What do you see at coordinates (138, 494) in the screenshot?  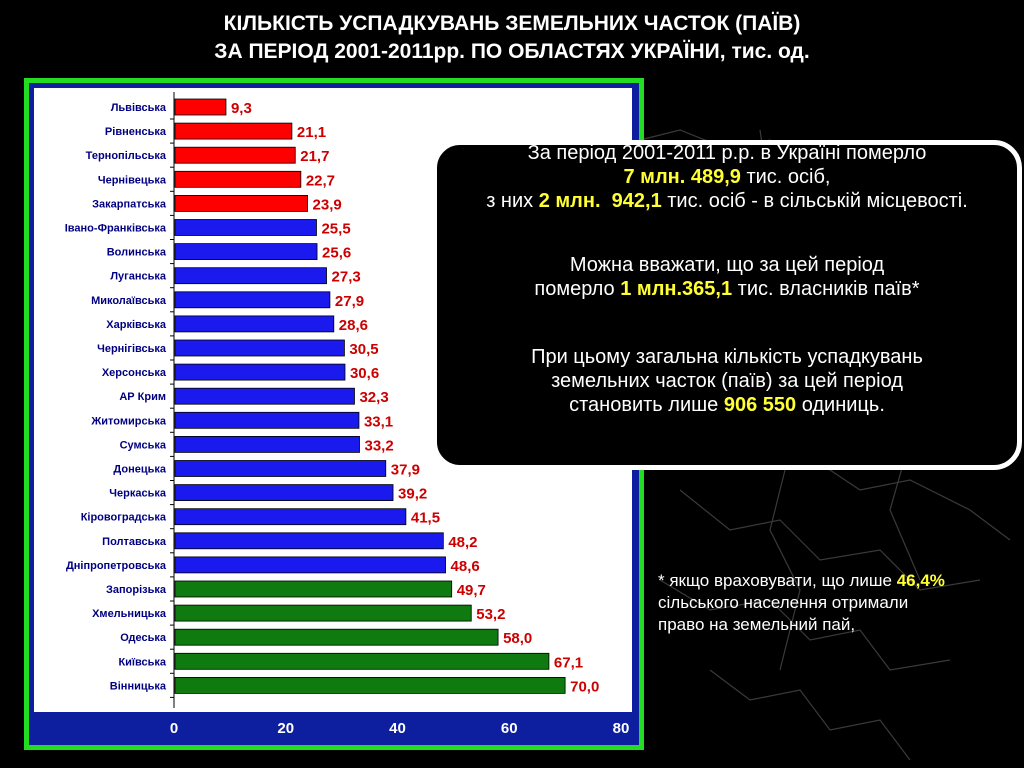 I see `category-label: Черкаська` at bounding box center [138, 494].